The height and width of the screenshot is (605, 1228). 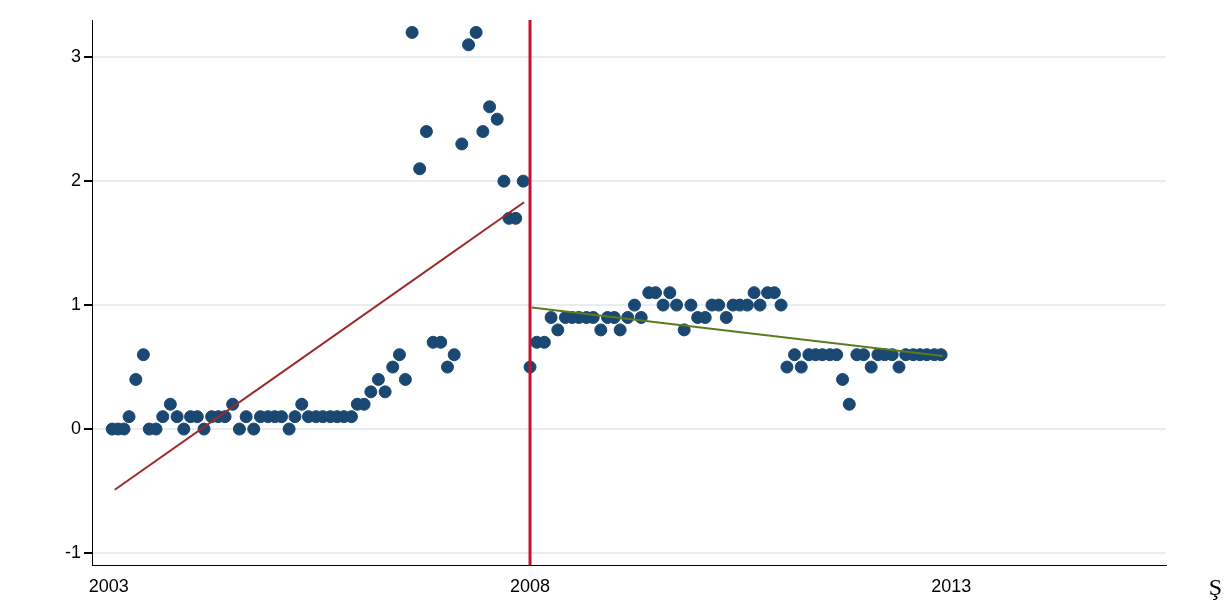 What do you see at coordinates (72, 551) in the screenshot?
I see `y-tick-label: -1` at bounding box center [72, 551].